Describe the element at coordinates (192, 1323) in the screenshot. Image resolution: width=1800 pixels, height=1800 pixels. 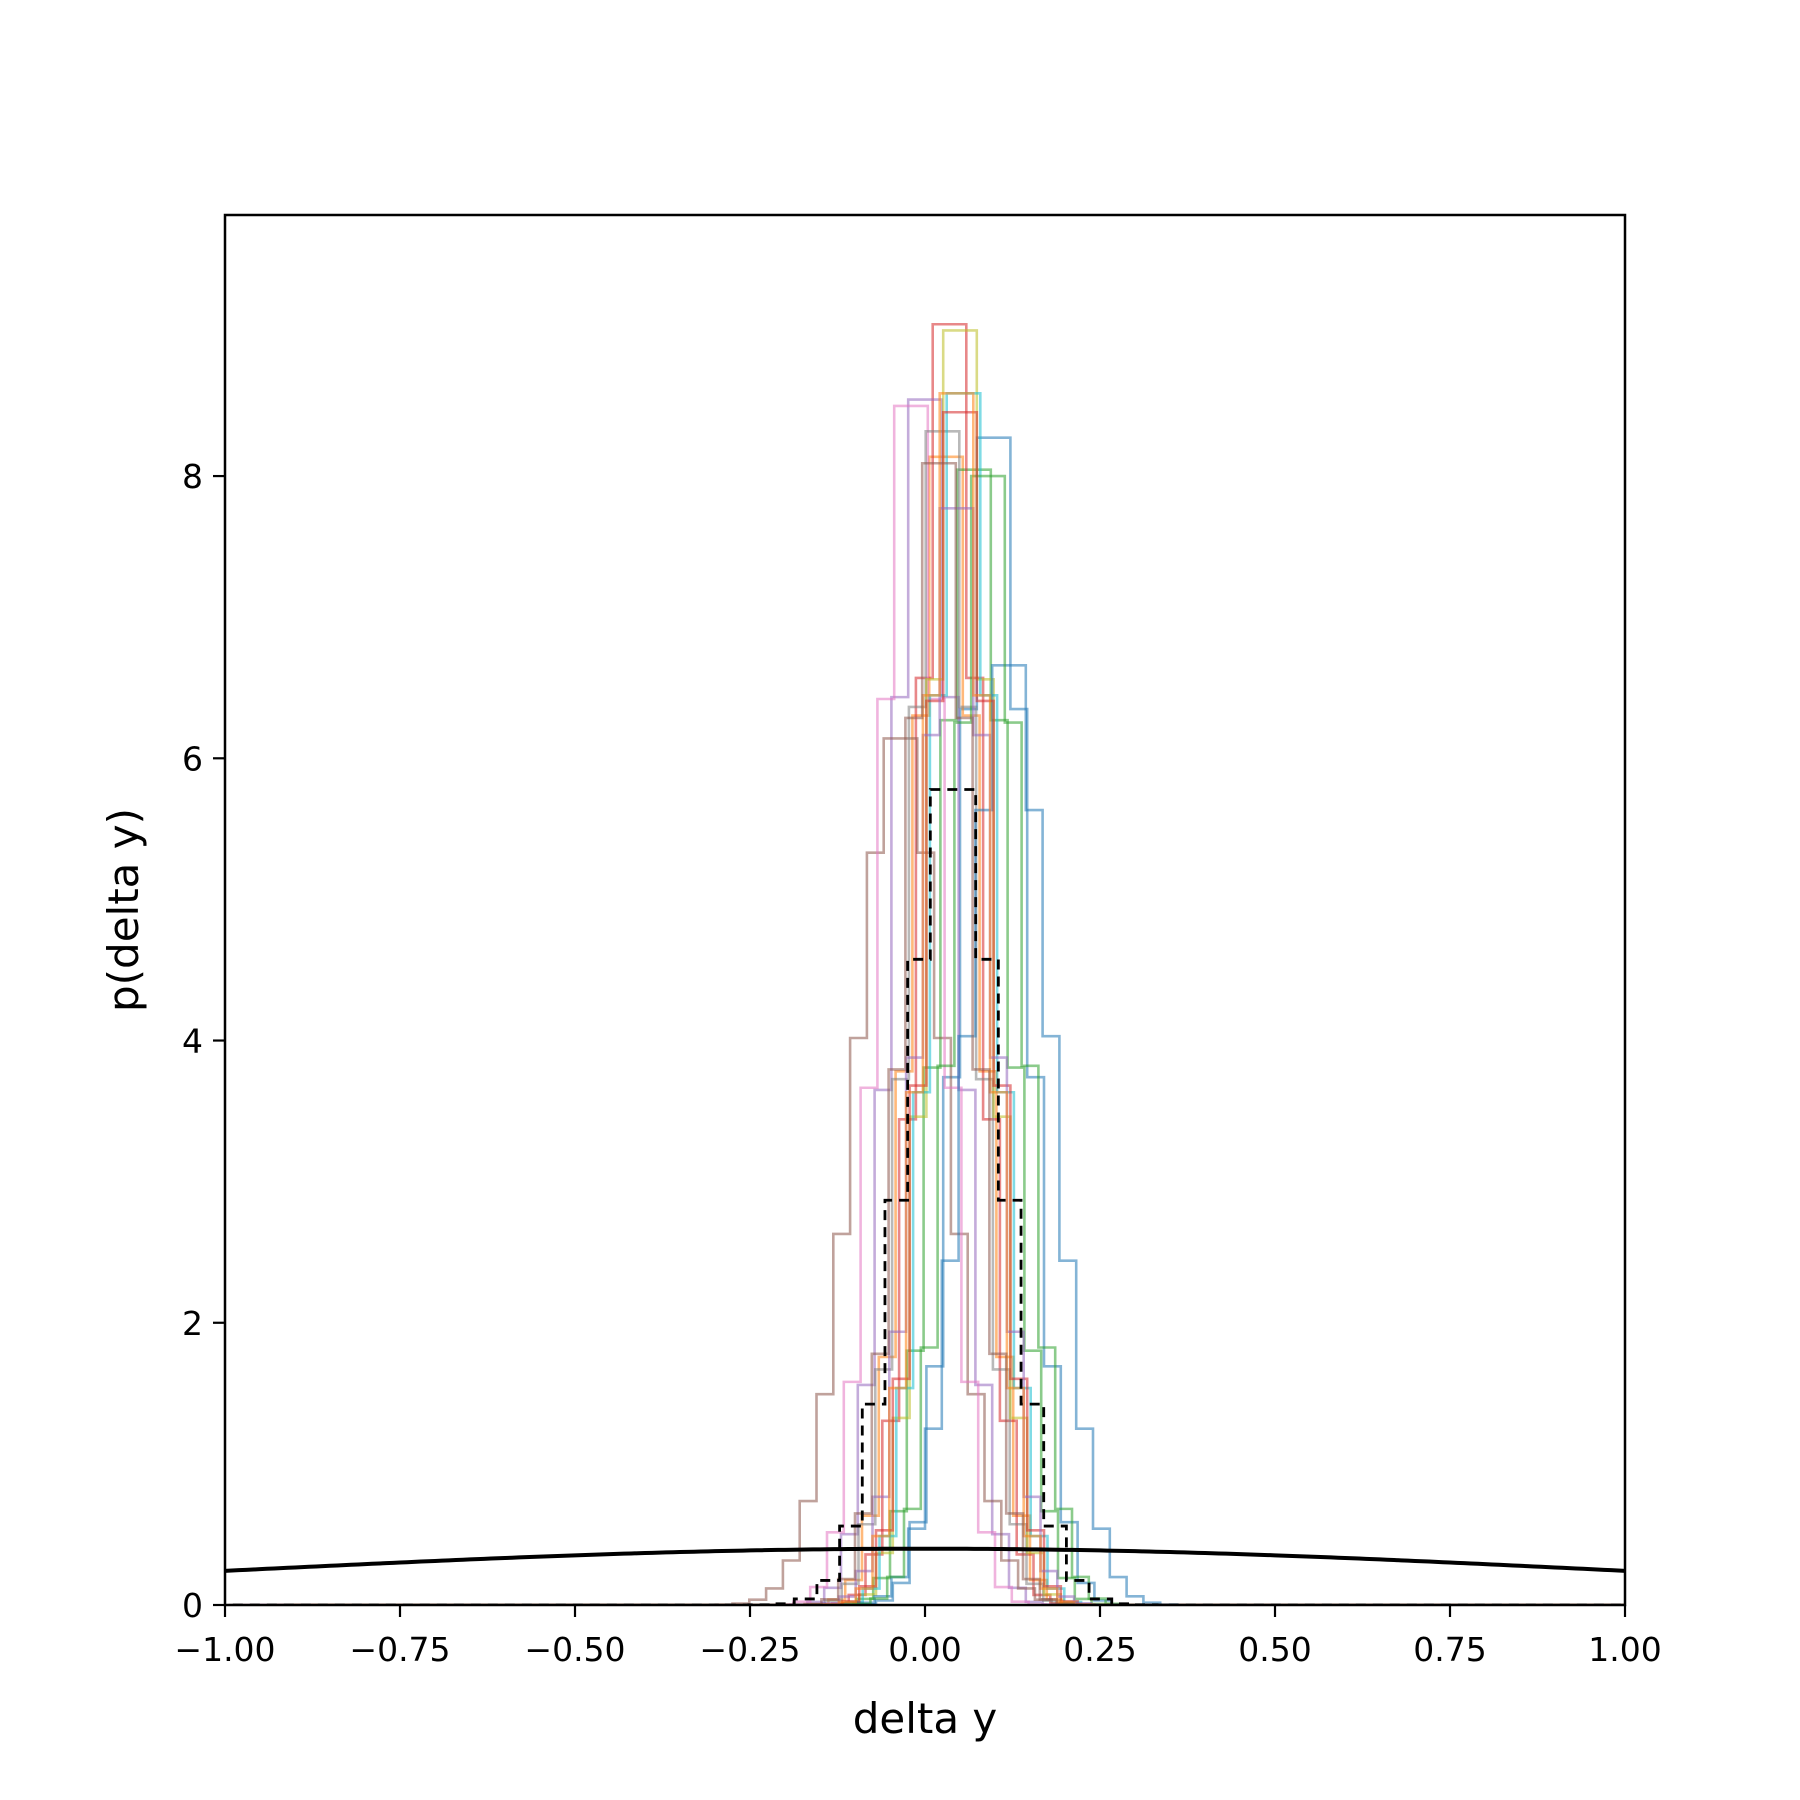
I see `y-tick-label: 2` at that location.